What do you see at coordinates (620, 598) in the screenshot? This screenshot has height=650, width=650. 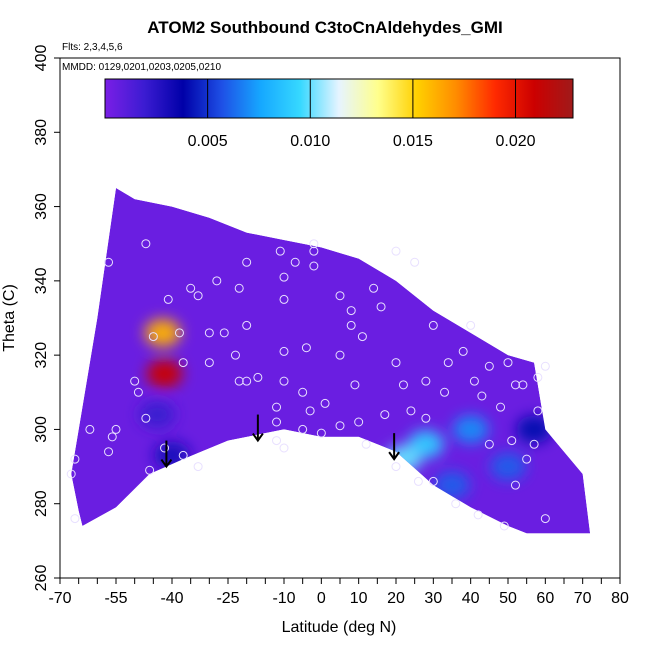 I see `x-tick-label: 80` at bounding box center [620, 598].